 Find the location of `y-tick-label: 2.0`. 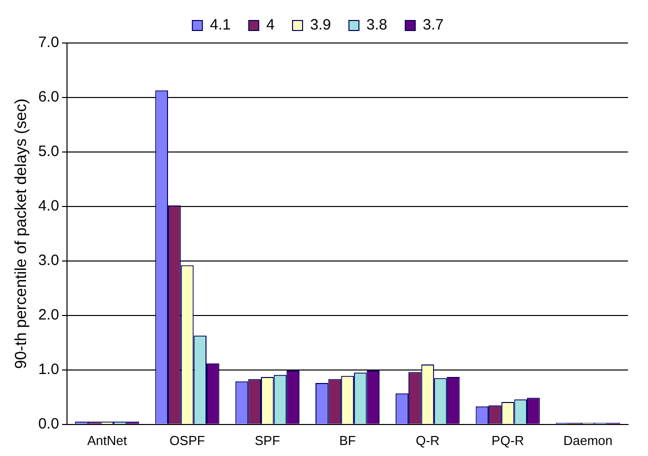

y-tick-label: 2.0 is located at coordinates (49, 315).